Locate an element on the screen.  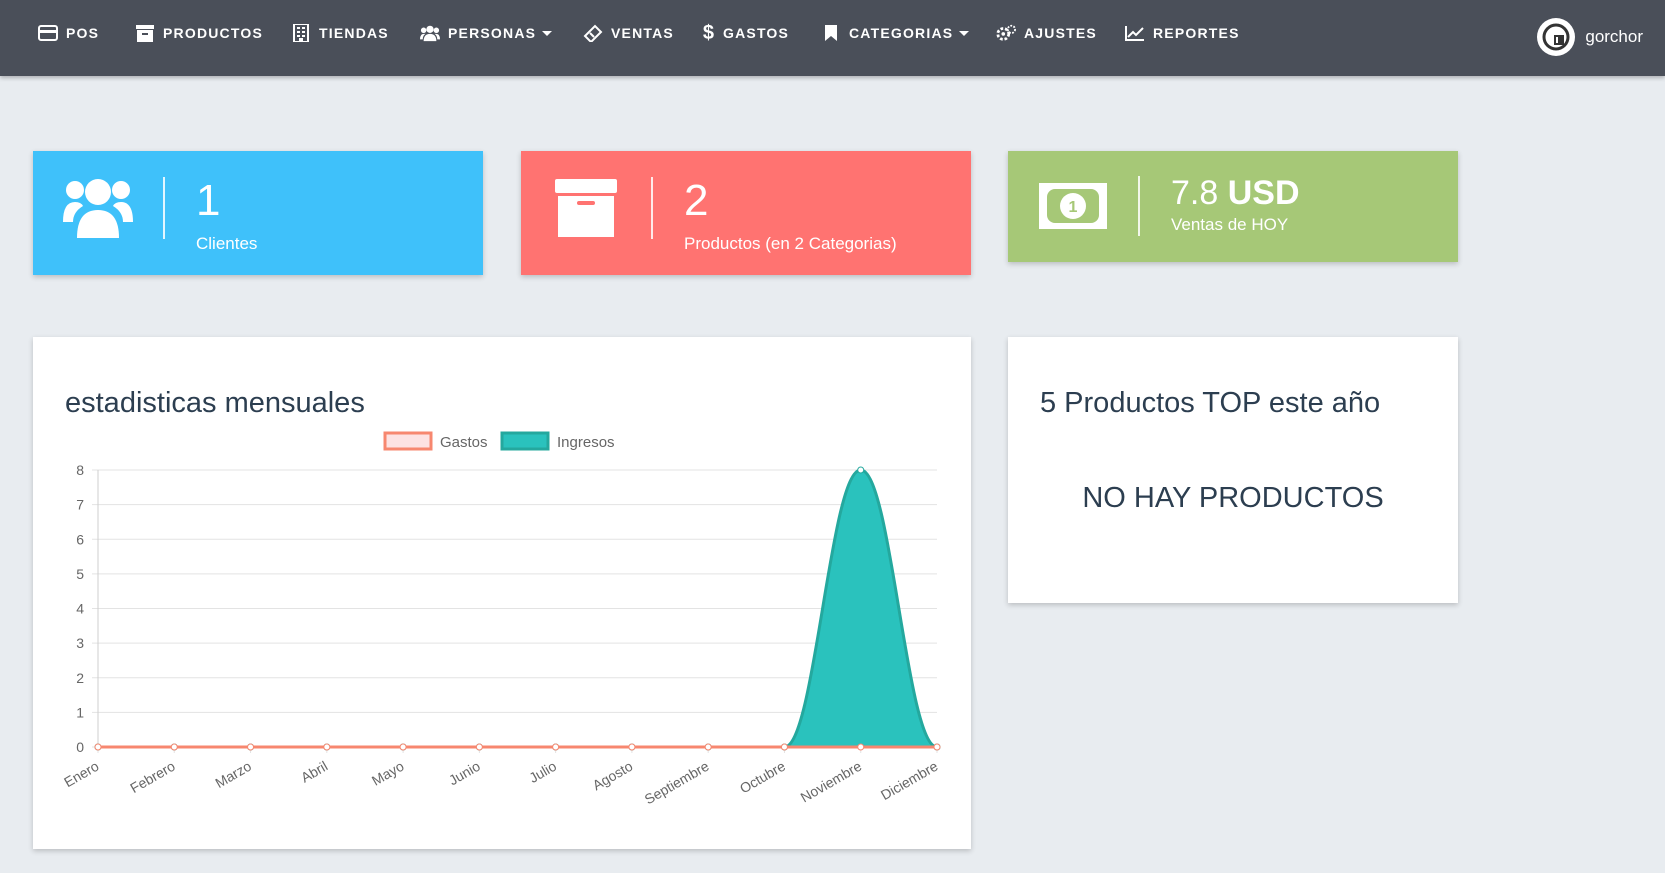
x-tick-label: Septiembre is located at coordinates (677, 783).